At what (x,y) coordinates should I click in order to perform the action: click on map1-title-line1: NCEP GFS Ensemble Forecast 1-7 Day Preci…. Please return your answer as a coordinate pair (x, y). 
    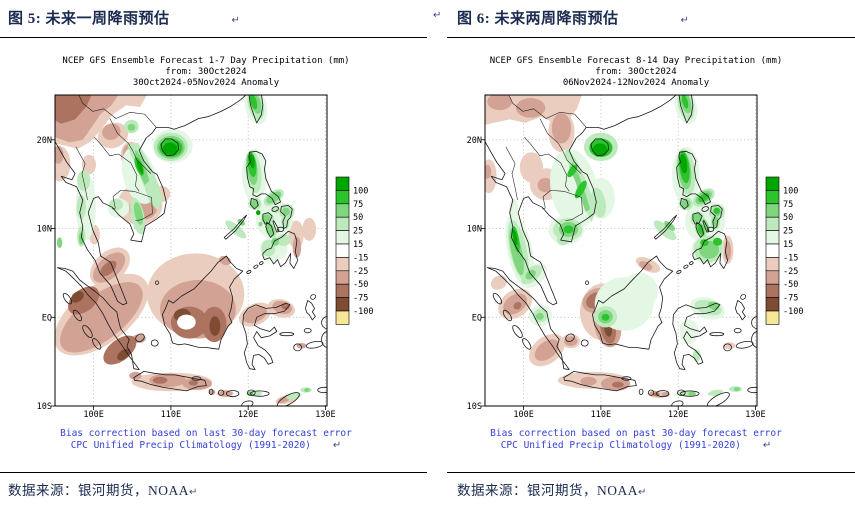
    Looking at the image, I should click on (206, 61).